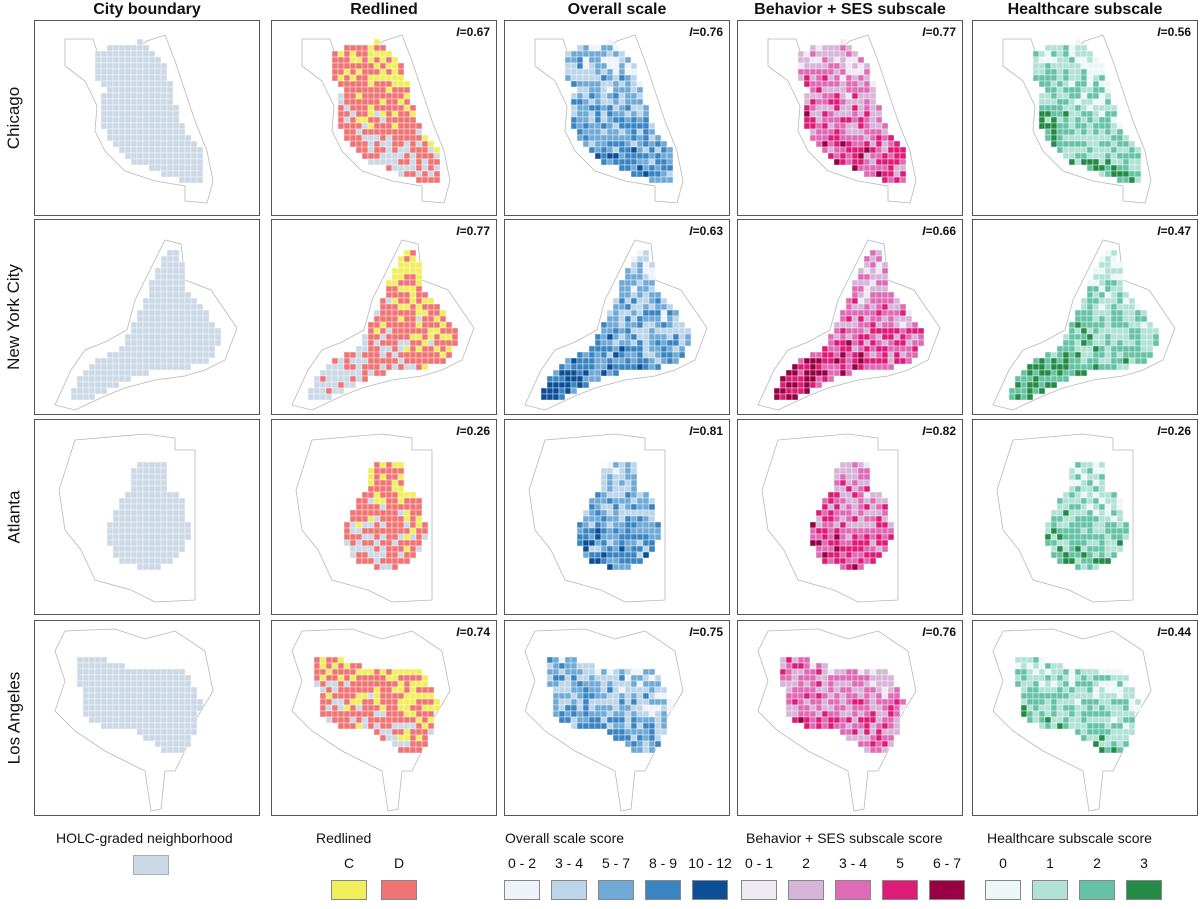 This screenshot has height=909, width=1200. Describe the element at coordinates (147, 118) in the screenshot. I see `map-panel-chicago-boundary` at that location.